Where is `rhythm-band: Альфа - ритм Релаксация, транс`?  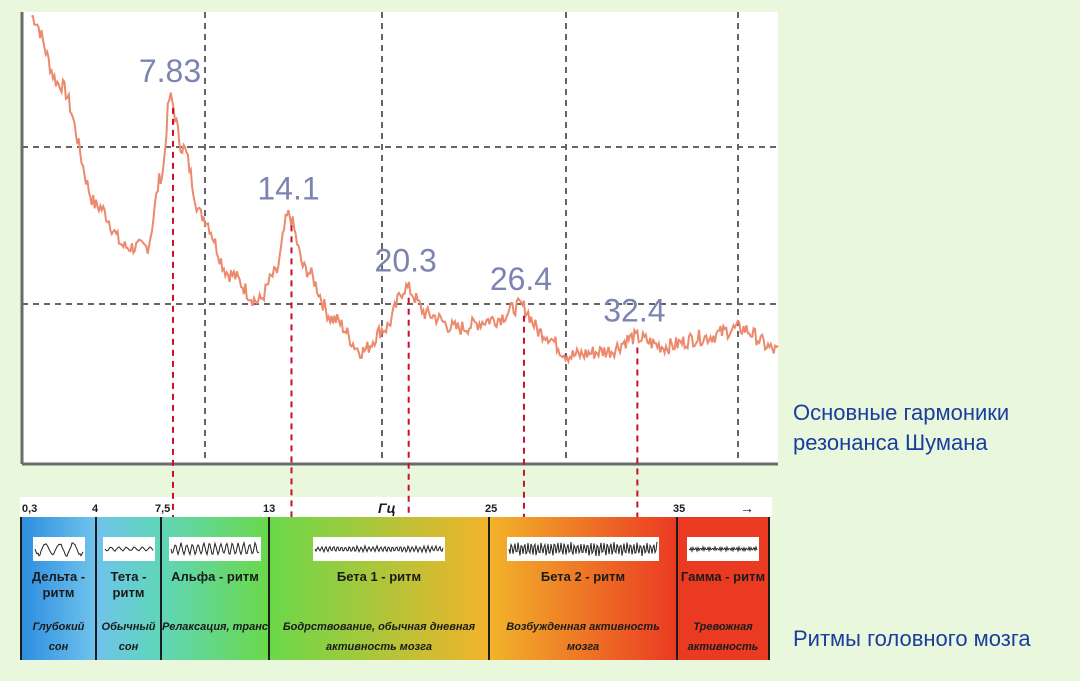
rhythm-band: Альфа - ритм Релаксация, транс is located at coordinates (216, 588).